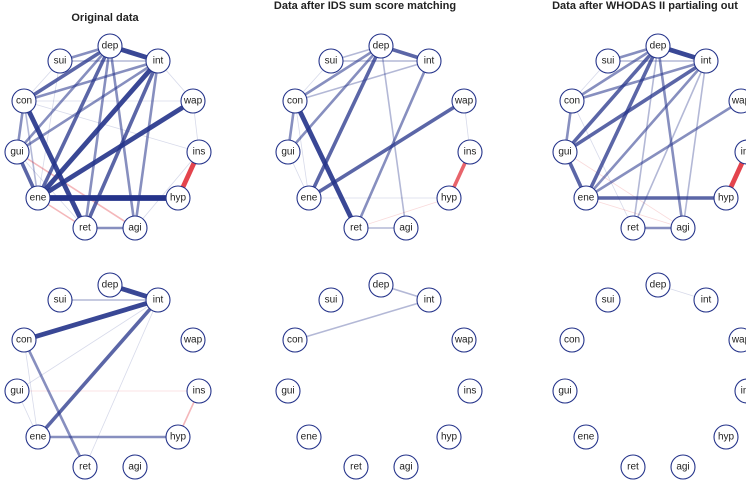  Describe the element at coordinates (49, 129) in the screenshot. I see `edge-sui-ene` at that location.